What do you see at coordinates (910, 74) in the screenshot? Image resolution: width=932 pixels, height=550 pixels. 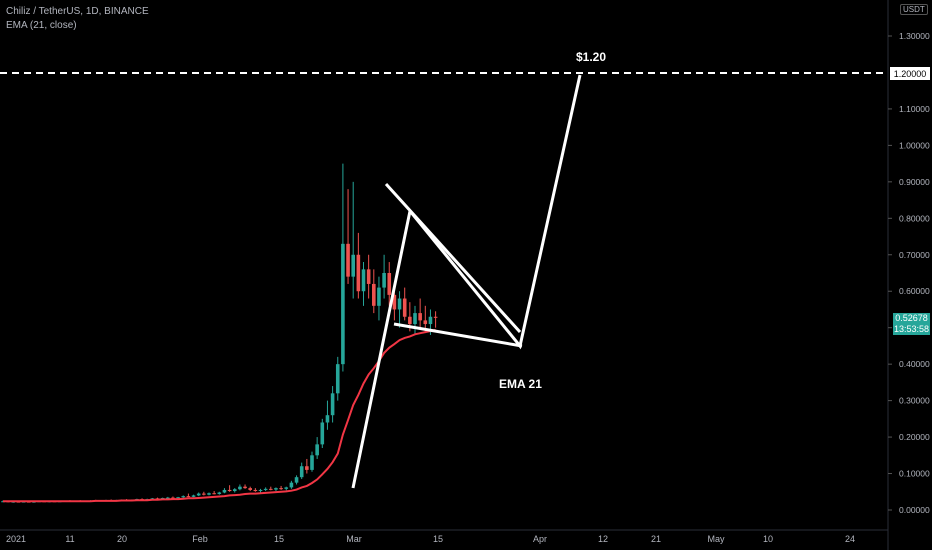 I see `target-price-label: 1.20000` at bounding box center [910, 74].